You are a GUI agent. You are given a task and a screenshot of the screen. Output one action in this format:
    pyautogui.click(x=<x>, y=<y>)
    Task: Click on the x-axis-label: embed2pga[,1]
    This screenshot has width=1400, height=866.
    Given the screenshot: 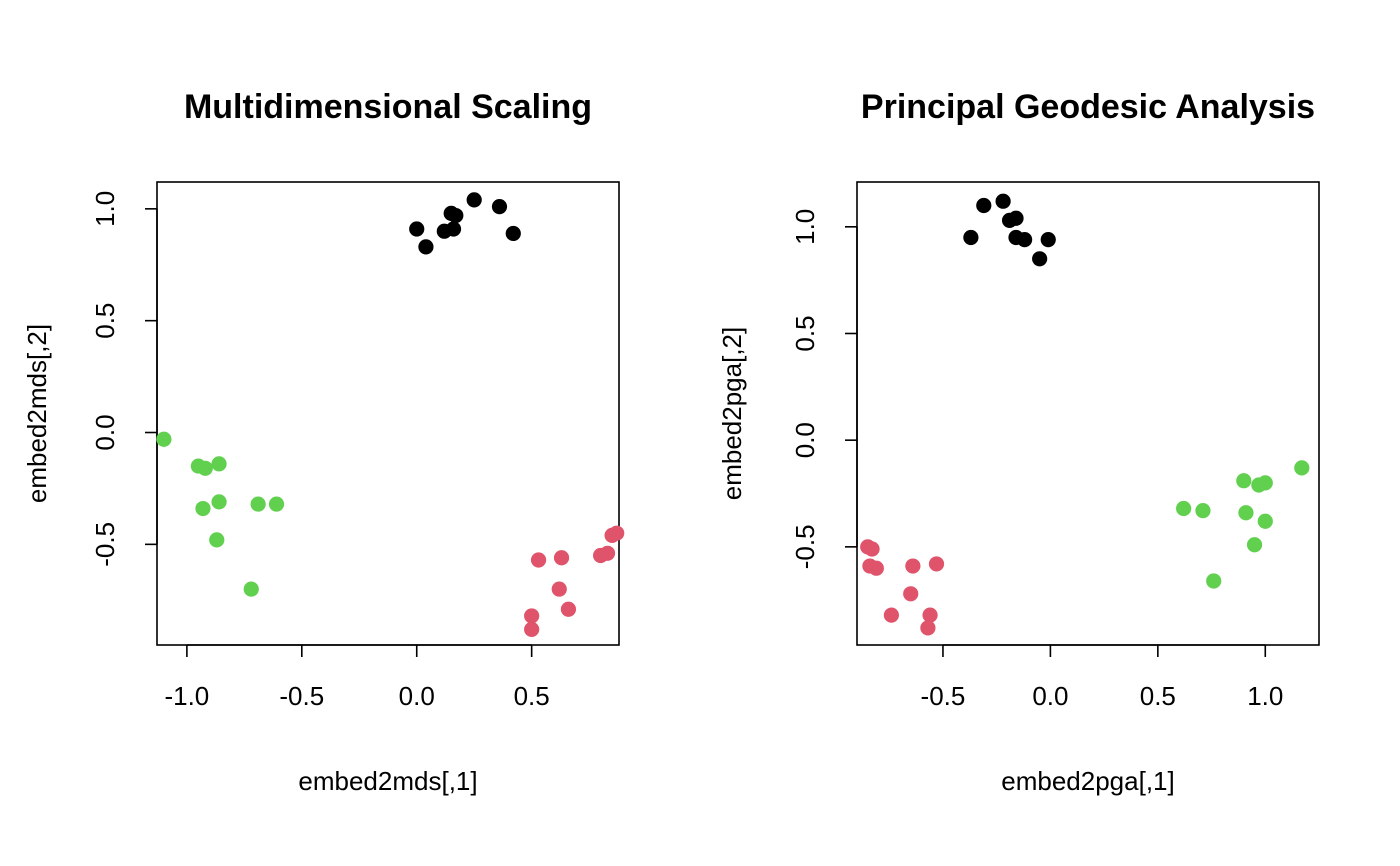 What is the action you would take?
    pyautogui.click(x=1087, y=781)
    